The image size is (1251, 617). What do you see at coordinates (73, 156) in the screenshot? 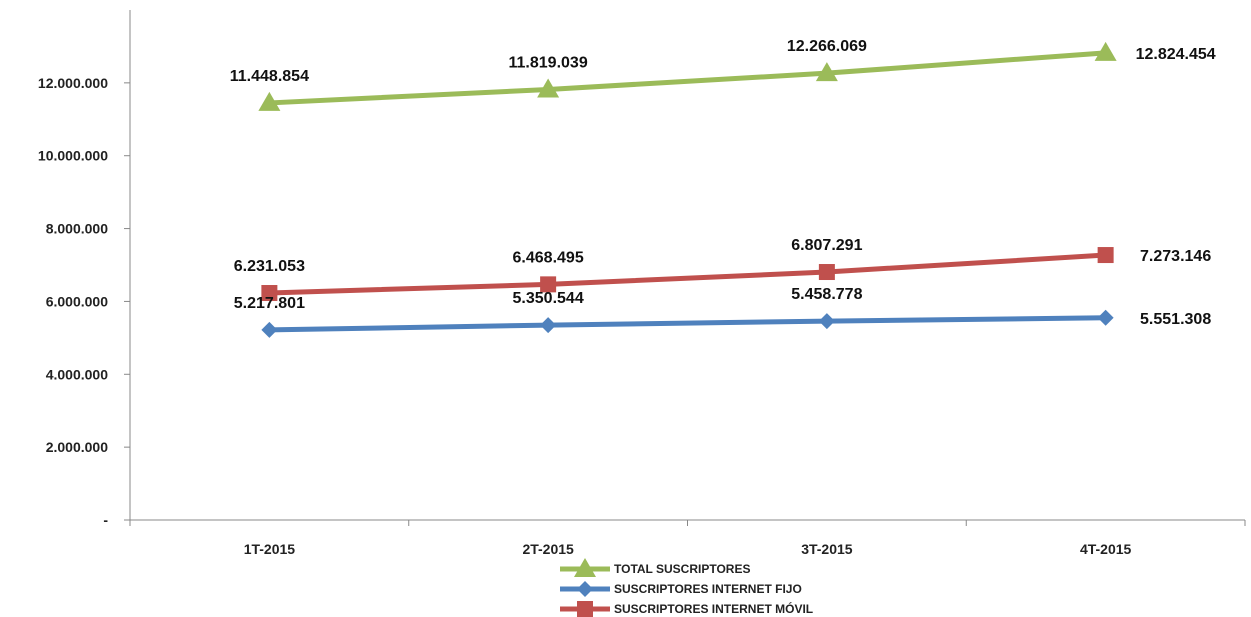
I see `y-tick-label: 10.000.000` at bounding box center [73, 156].